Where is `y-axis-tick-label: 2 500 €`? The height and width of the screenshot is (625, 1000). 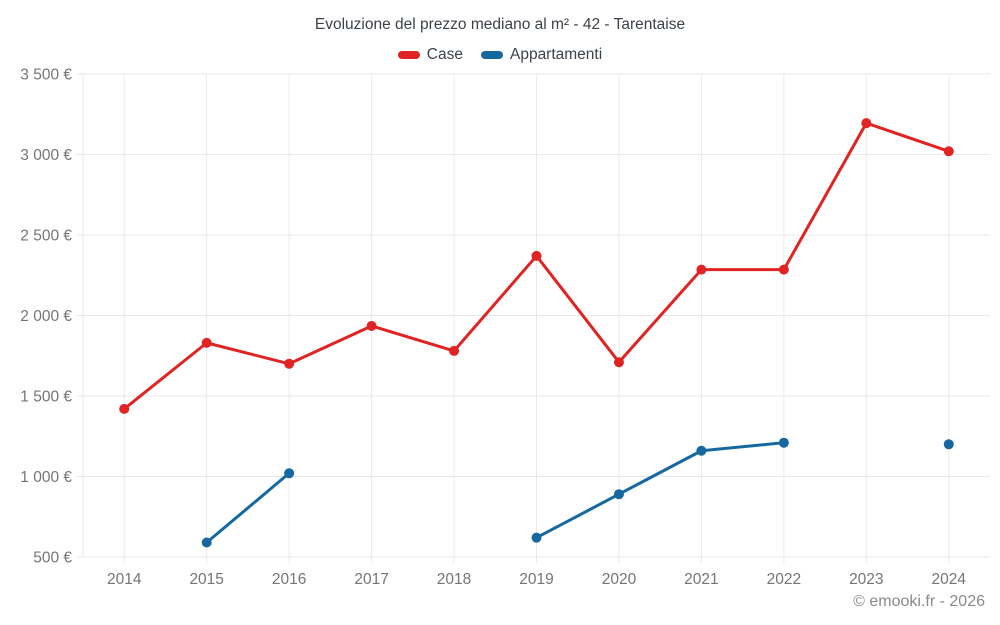
y-axis-tick-label: 2 500 € is located at coordinates (46, 236).